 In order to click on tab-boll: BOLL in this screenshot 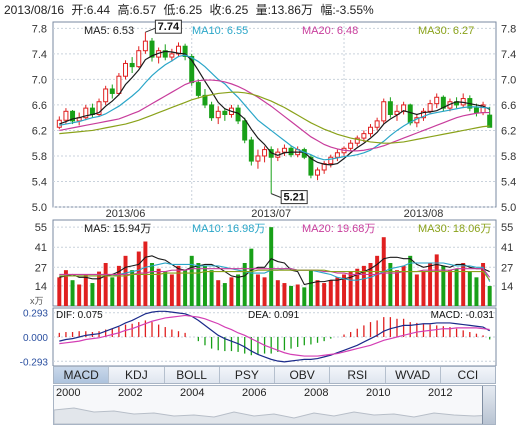, I will do `click(192, 375)`.